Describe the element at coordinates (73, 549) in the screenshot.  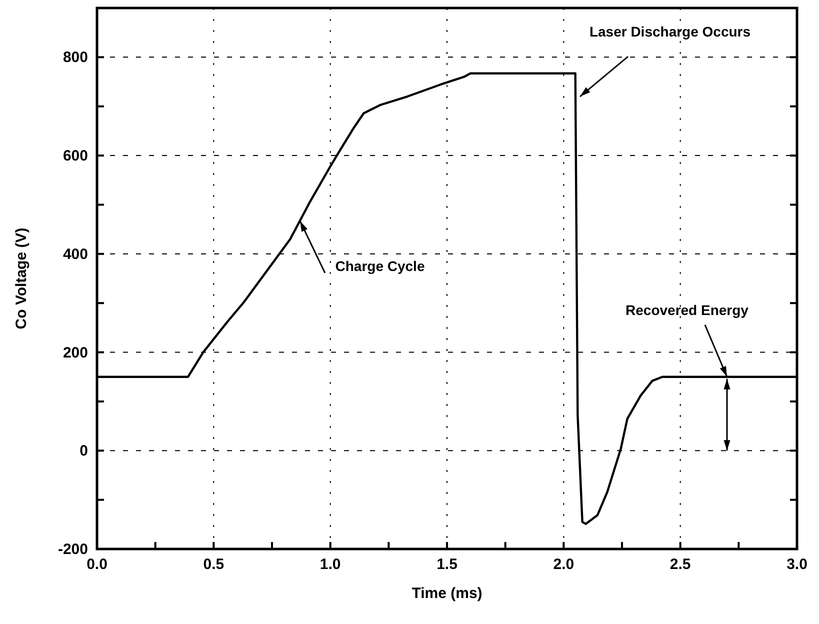
I see `y-tick-label: -200` at that location.